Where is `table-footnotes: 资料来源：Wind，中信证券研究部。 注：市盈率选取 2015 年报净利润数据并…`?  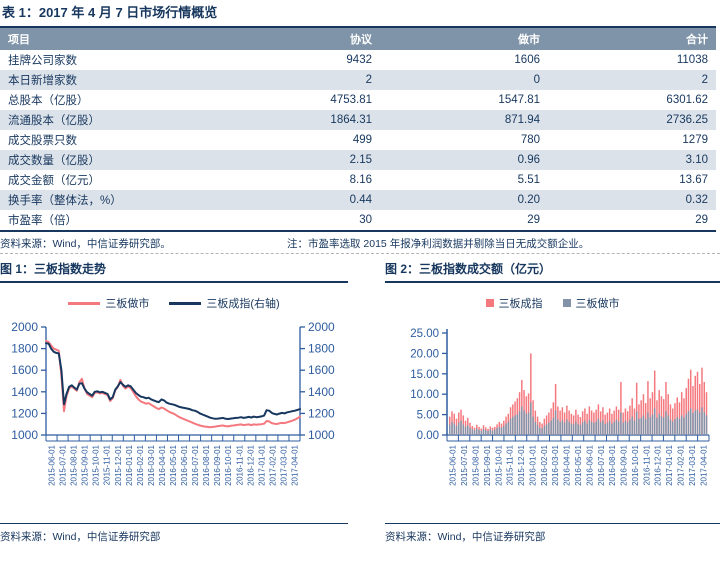 table-footnotes: 资料来源：Wind，中信证券研究部。 注：市盈率选取 2015 年报净利润数据并… is located at coordinates (360, 243).